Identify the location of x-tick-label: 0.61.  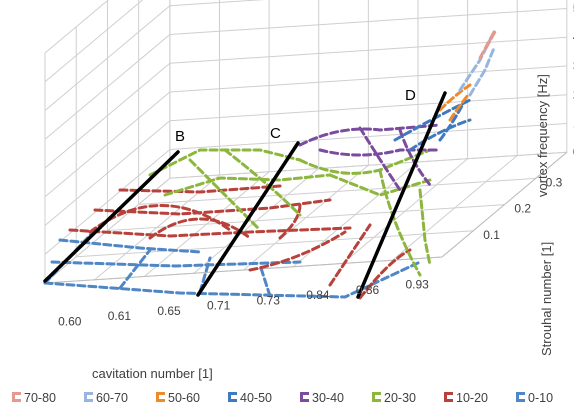
(120, 316).